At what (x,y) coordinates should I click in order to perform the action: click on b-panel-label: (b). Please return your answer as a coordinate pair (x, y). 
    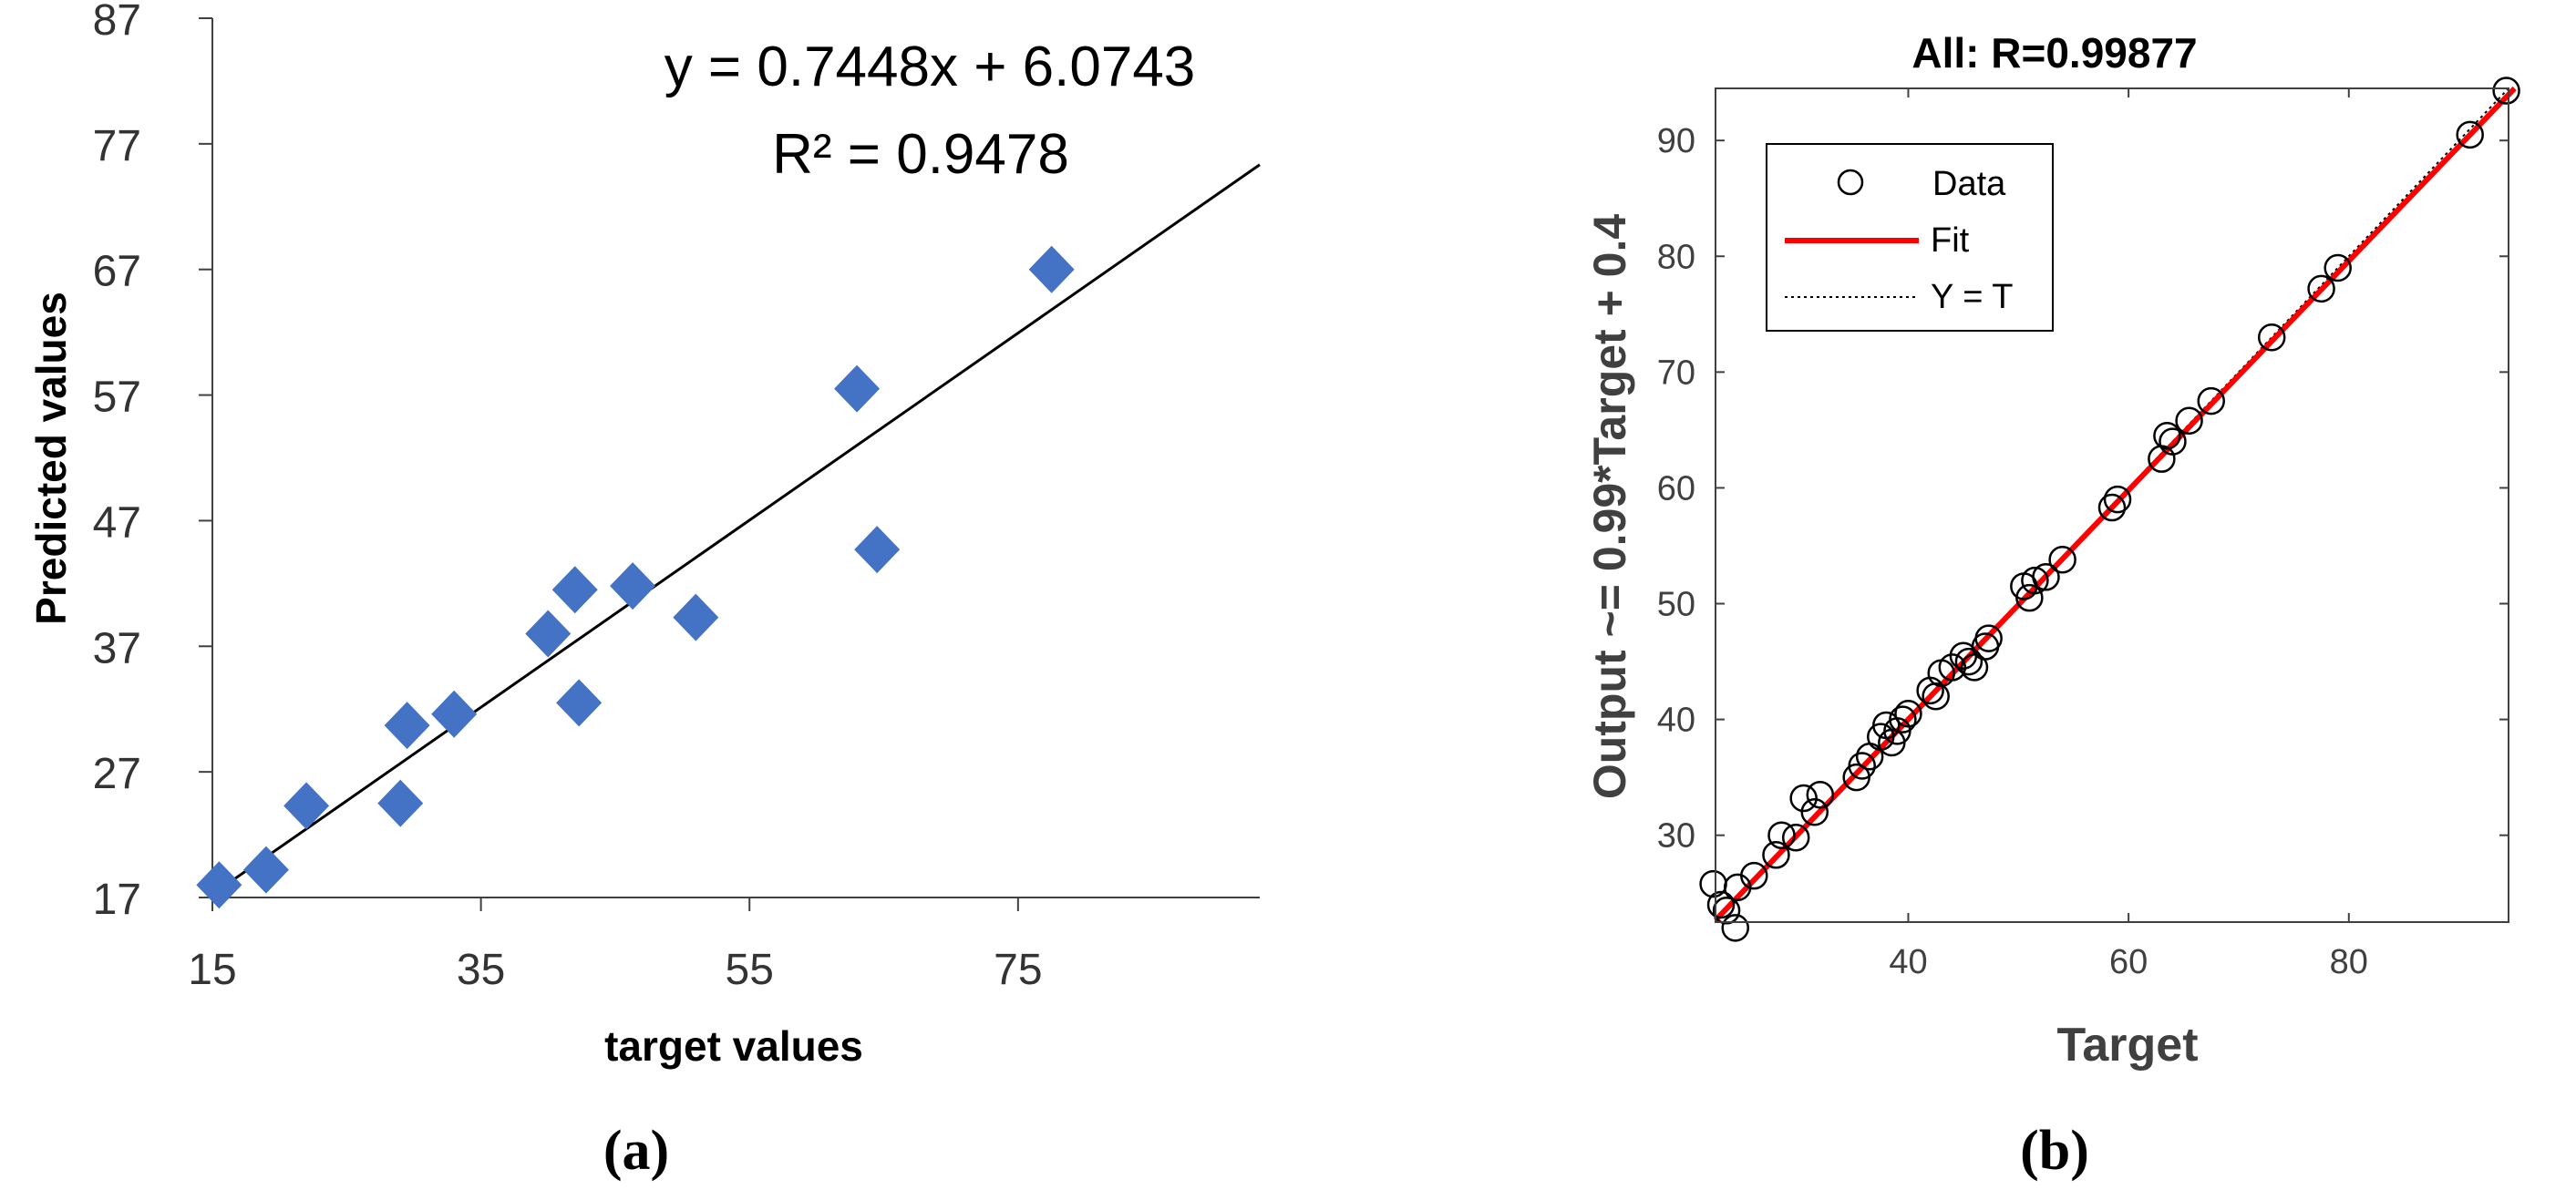
    Looking at the image, I should click on (2054, 1151).